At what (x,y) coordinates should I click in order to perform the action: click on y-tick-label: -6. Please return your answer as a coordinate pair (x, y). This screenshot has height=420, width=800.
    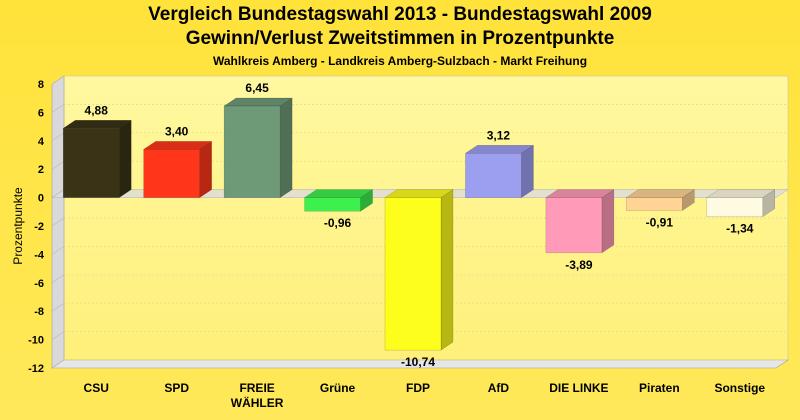
    Looking at the image, I should click on (39, 284).